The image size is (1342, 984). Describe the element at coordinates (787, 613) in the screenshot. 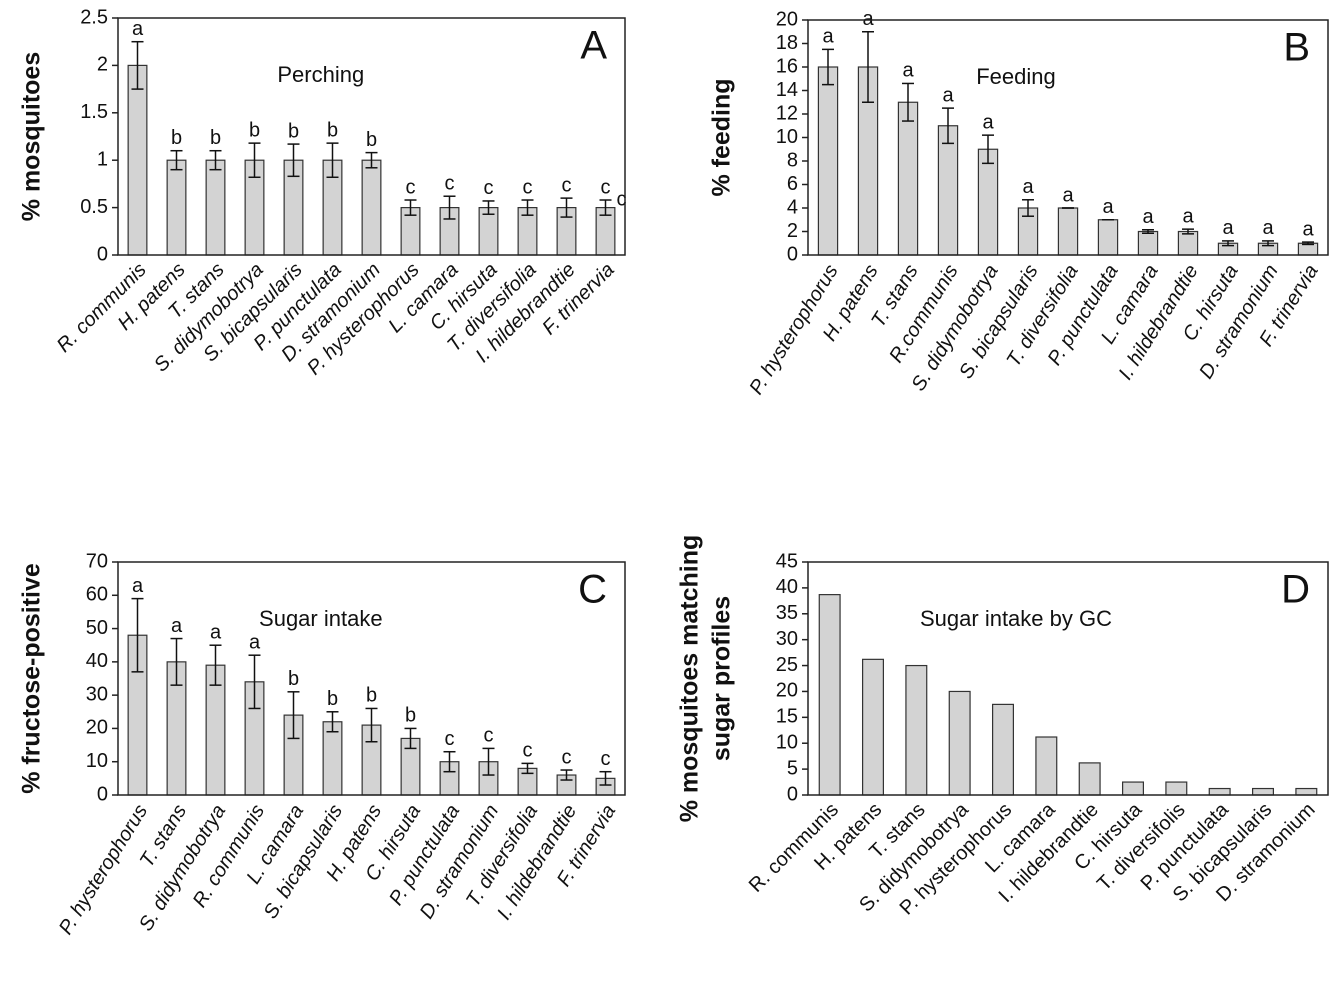

I see `y-tick-label: 35` at that location.